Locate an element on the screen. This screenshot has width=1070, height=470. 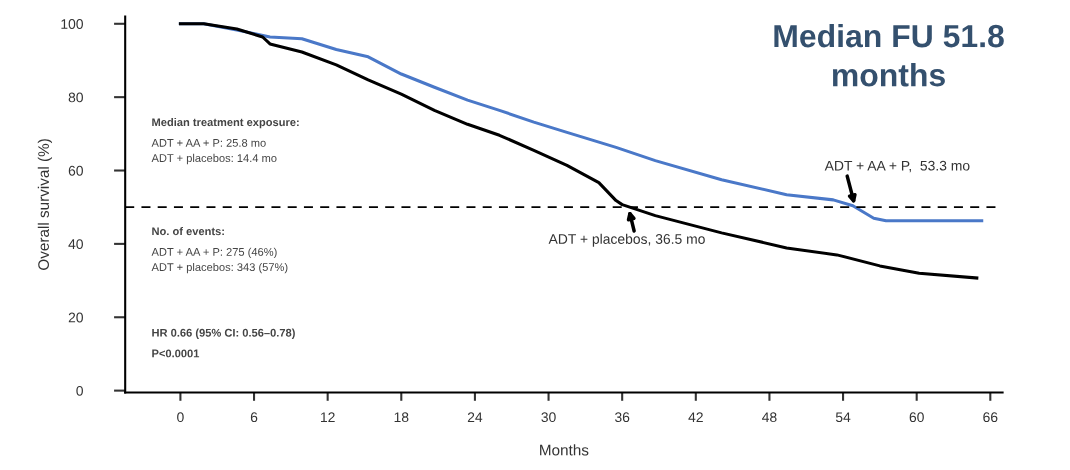
annotation: ADT + AA + P, 53.3 mo is located at coordinates (897, 166).